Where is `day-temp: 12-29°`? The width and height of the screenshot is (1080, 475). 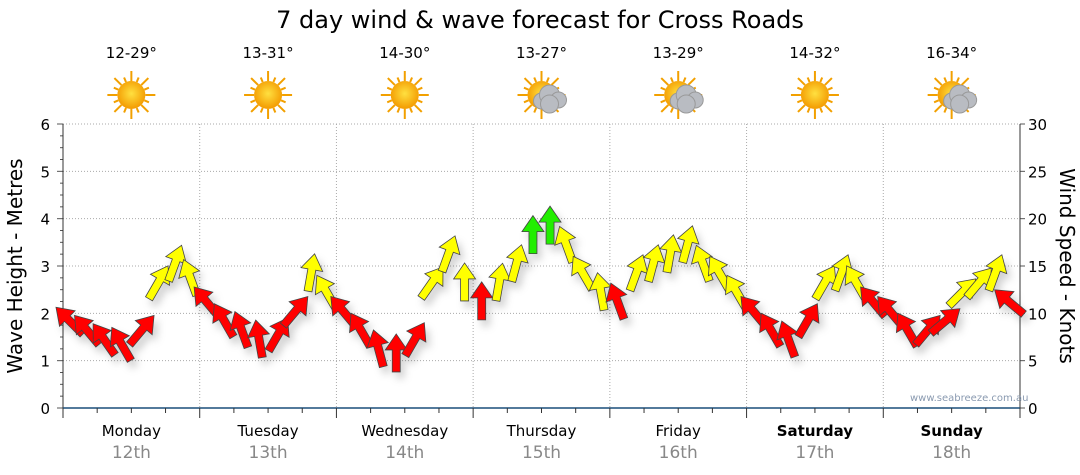
day-temp: 12-29° is located at coordinates (131, 53).